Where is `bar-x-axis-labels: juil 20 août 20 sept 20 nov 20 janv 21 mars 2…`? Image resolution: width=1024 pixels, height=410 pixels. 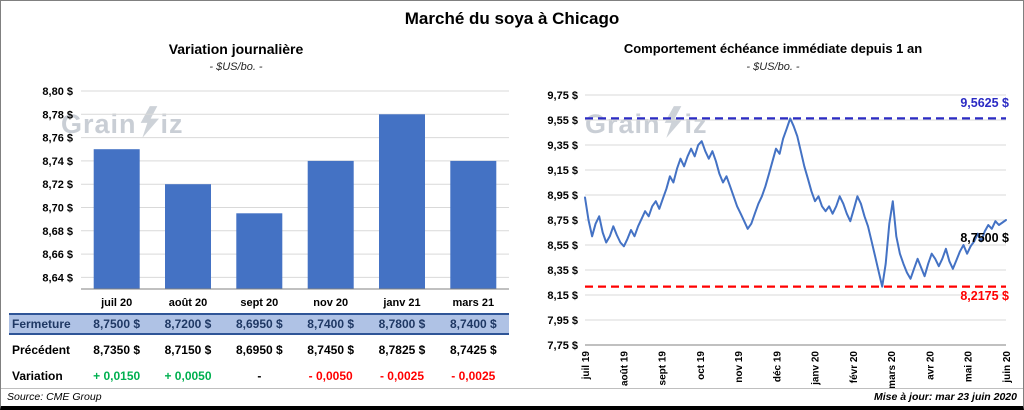 bar-x-axis-labels: juil 20 août 20 sept 20 nov 20 janv 21 mars 2… is located at coordinates (297, 303).